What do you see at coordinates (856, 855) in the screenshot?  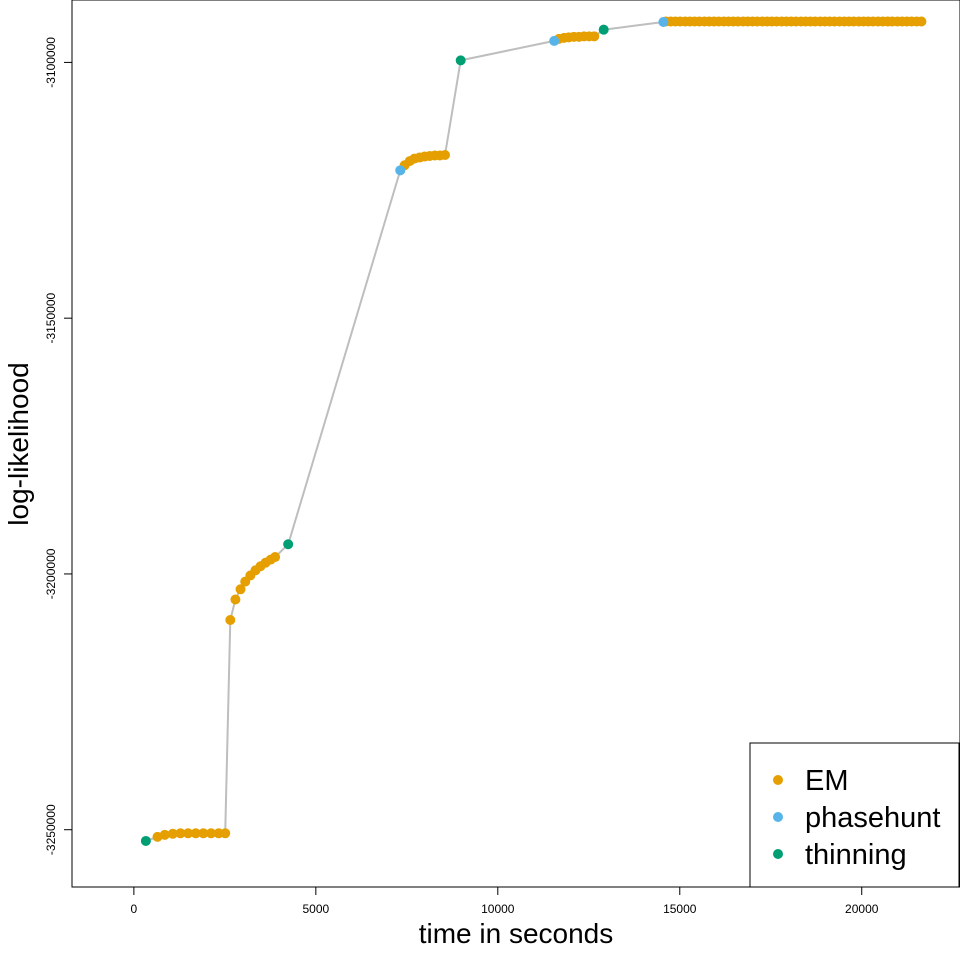 I see `legend-label-thinning: thinning` at bounding box center [856, 855].